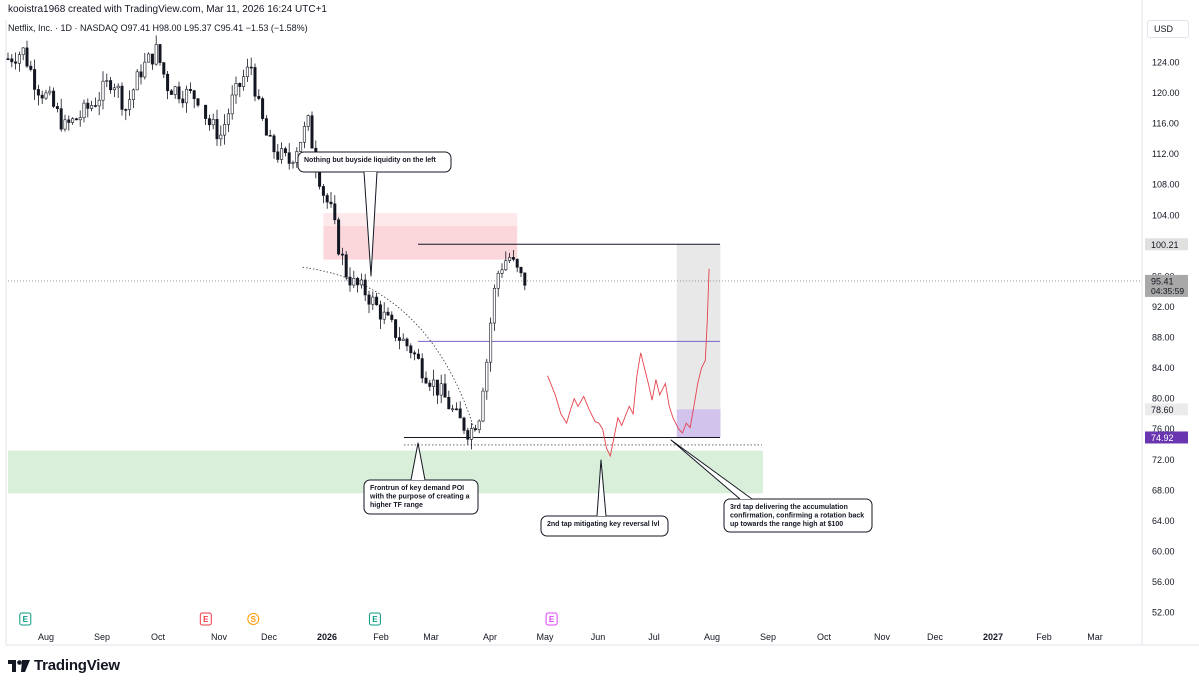 The image size is (1199, 685). I want to click on currency-button: USD, so click(1168, 29).